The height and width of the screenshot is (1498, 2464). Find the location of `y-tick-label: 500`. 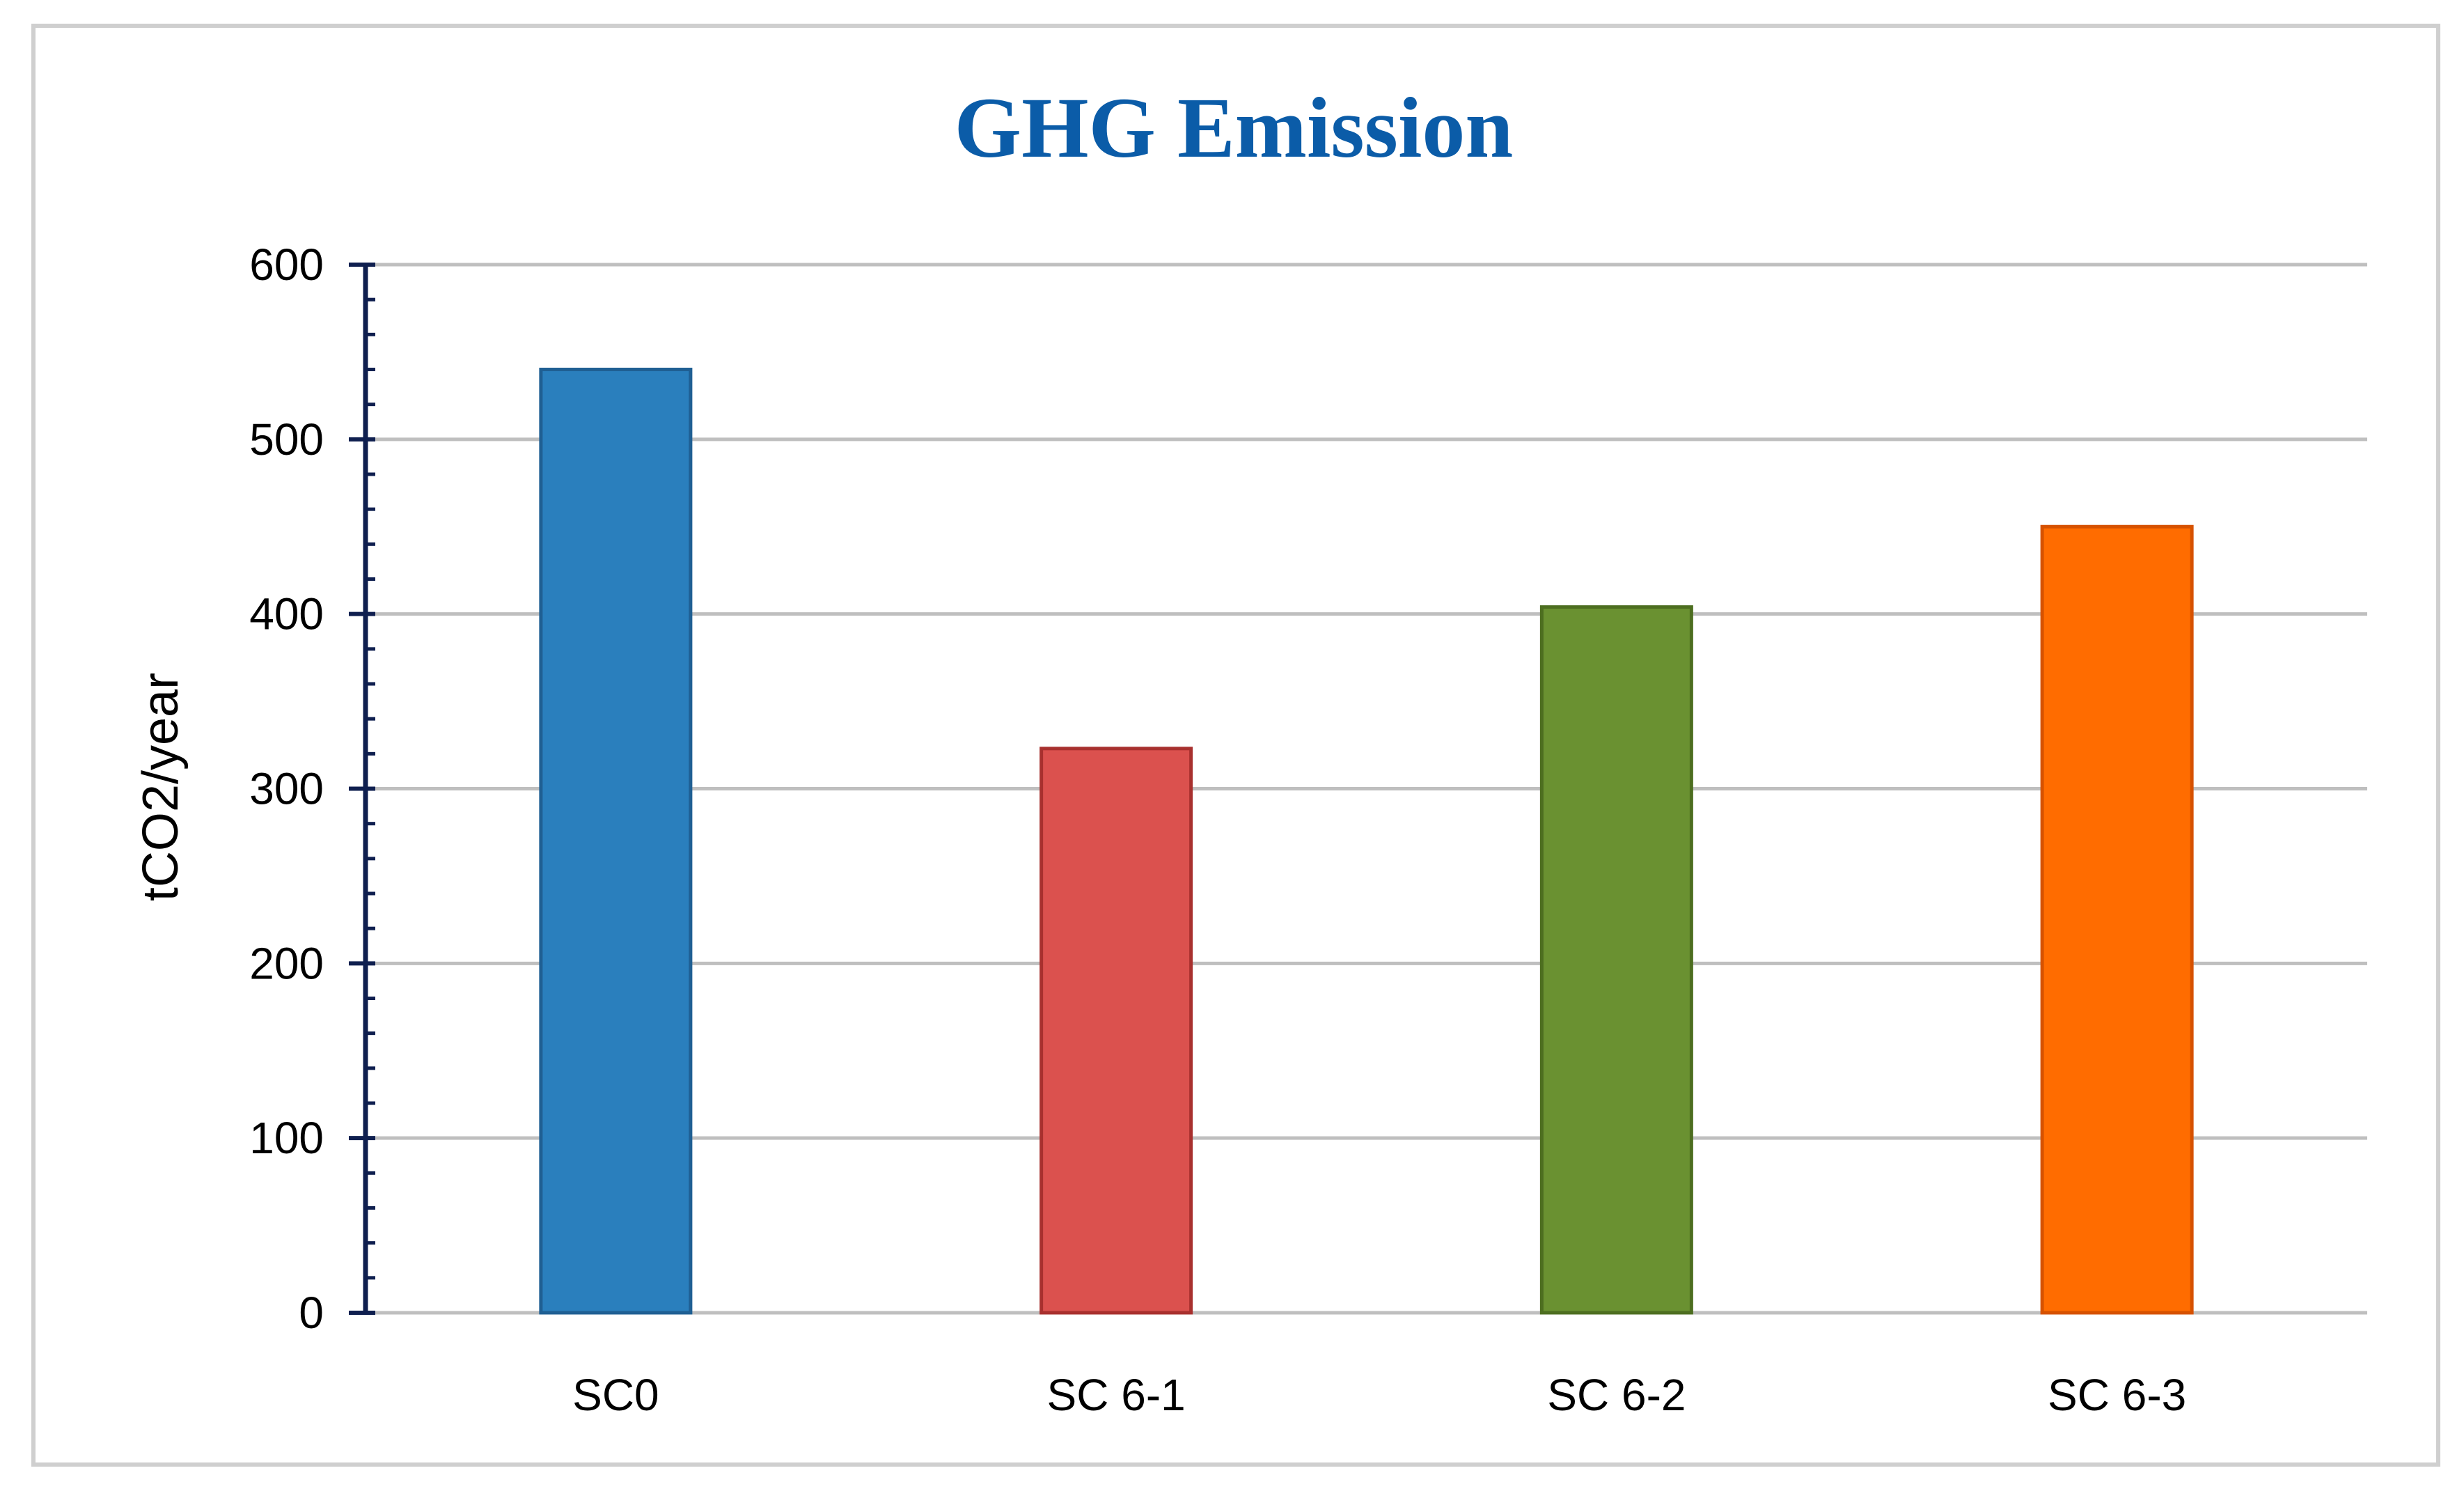

y-tick-label: 500 is located at coordinates (286, 439).